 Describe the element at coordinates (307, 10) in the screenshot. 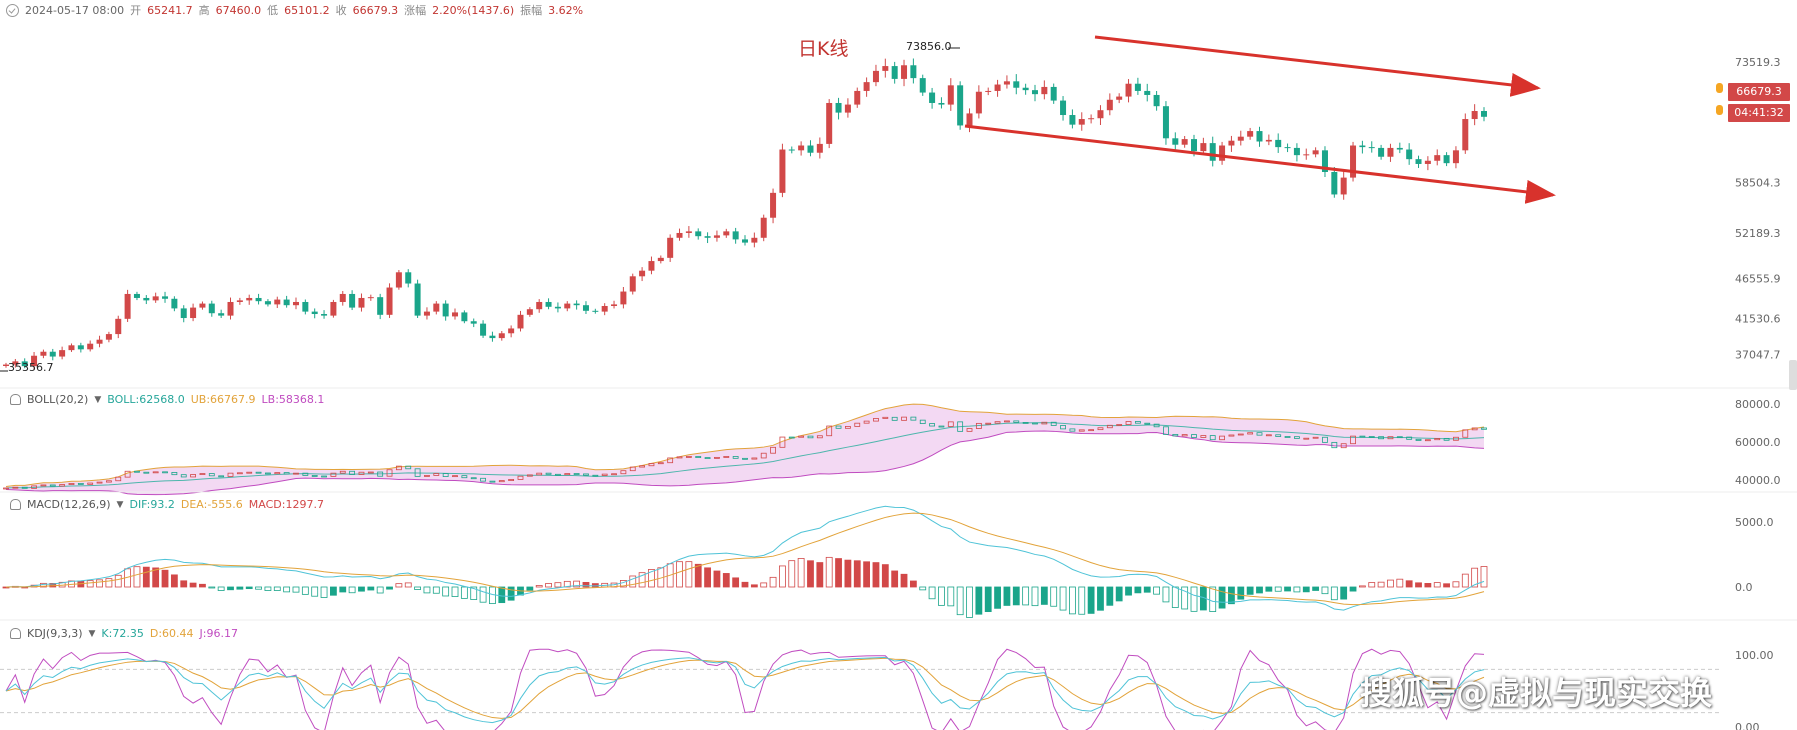

I see `low-value: 65101.2` at that location.